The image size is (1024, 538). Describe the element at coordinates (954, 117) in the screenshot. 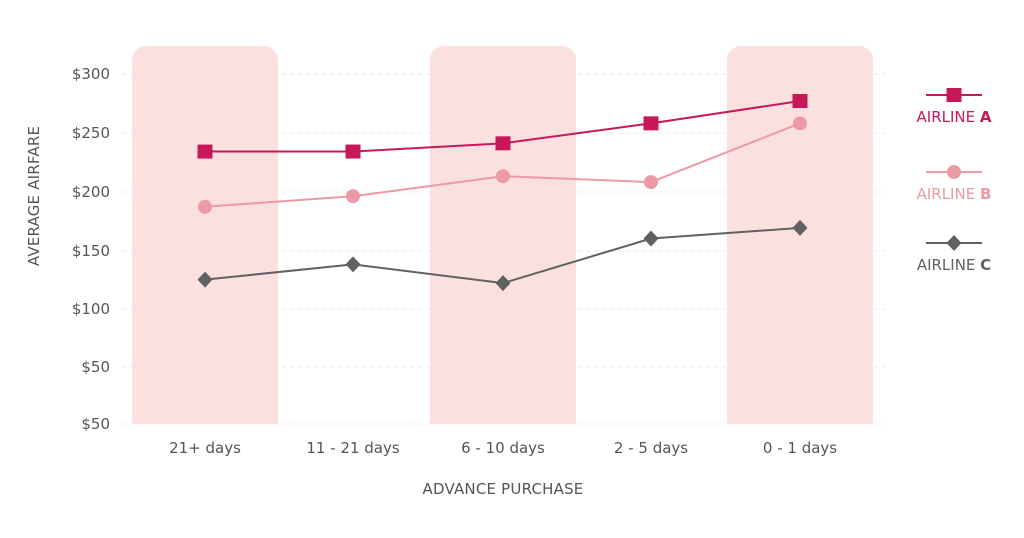

I see `legend-label: AIRLINE A` at that location.